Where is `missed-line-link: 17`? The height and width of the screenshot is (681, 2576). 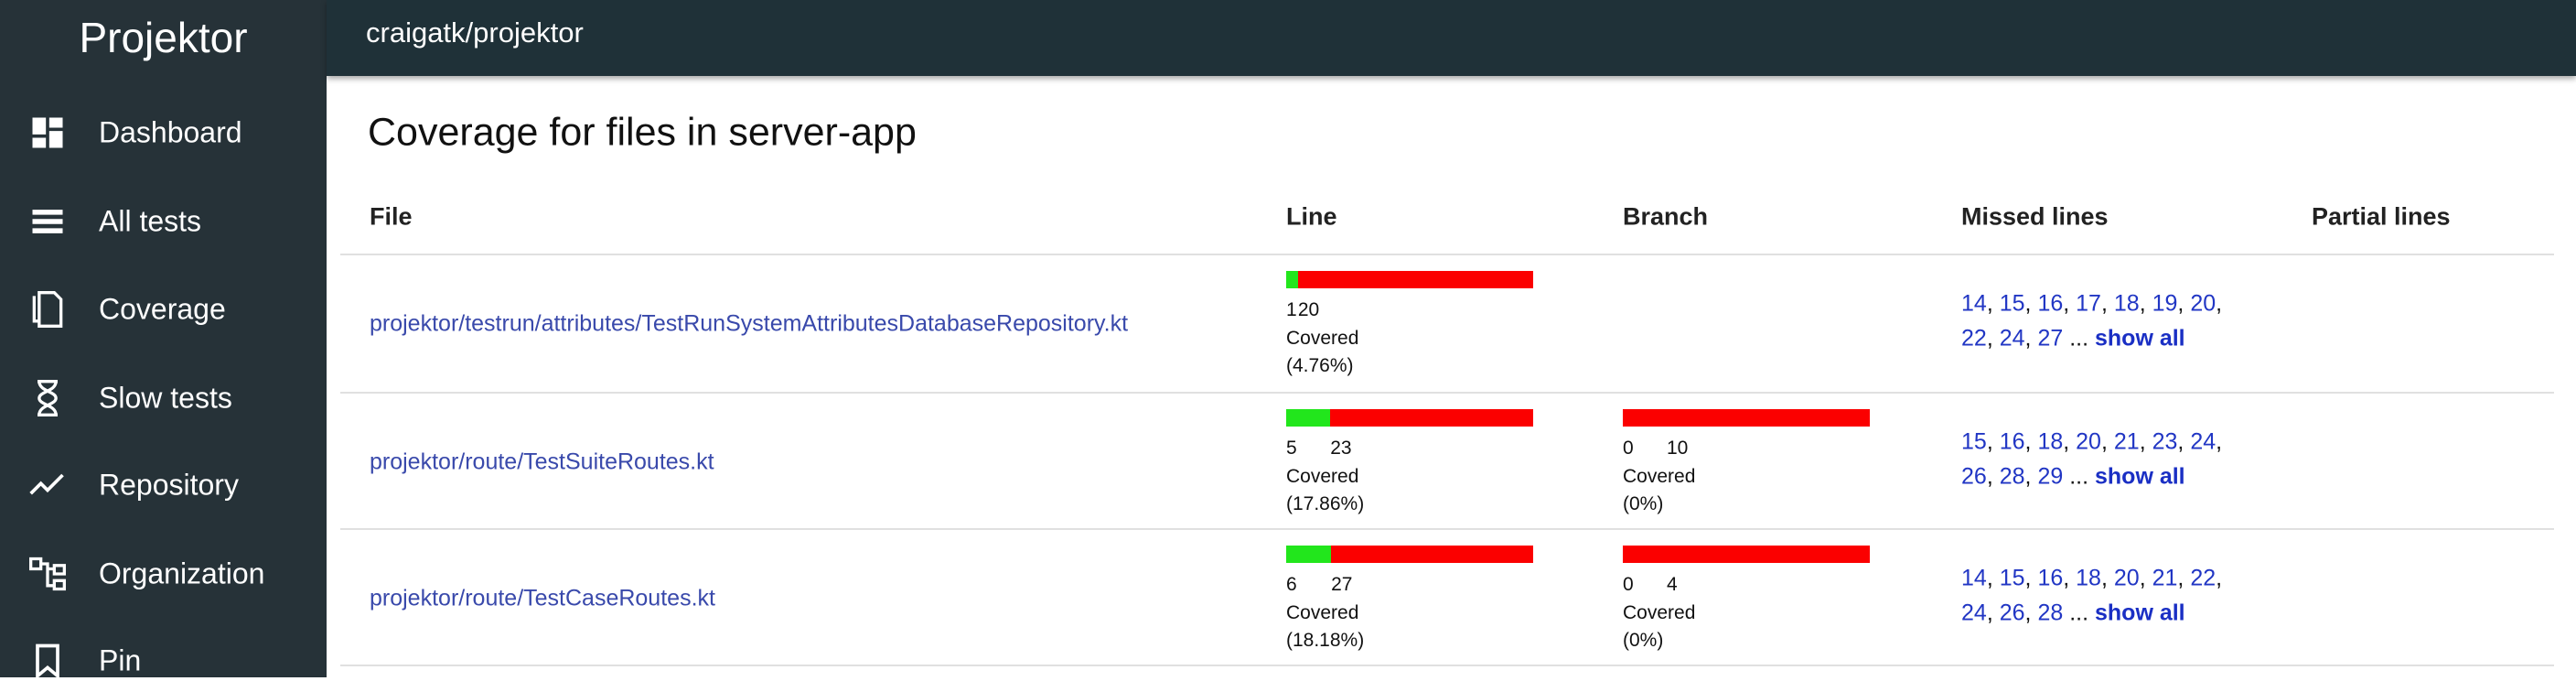 missed-line-link: 17 is located at coordinates (2088, 303).